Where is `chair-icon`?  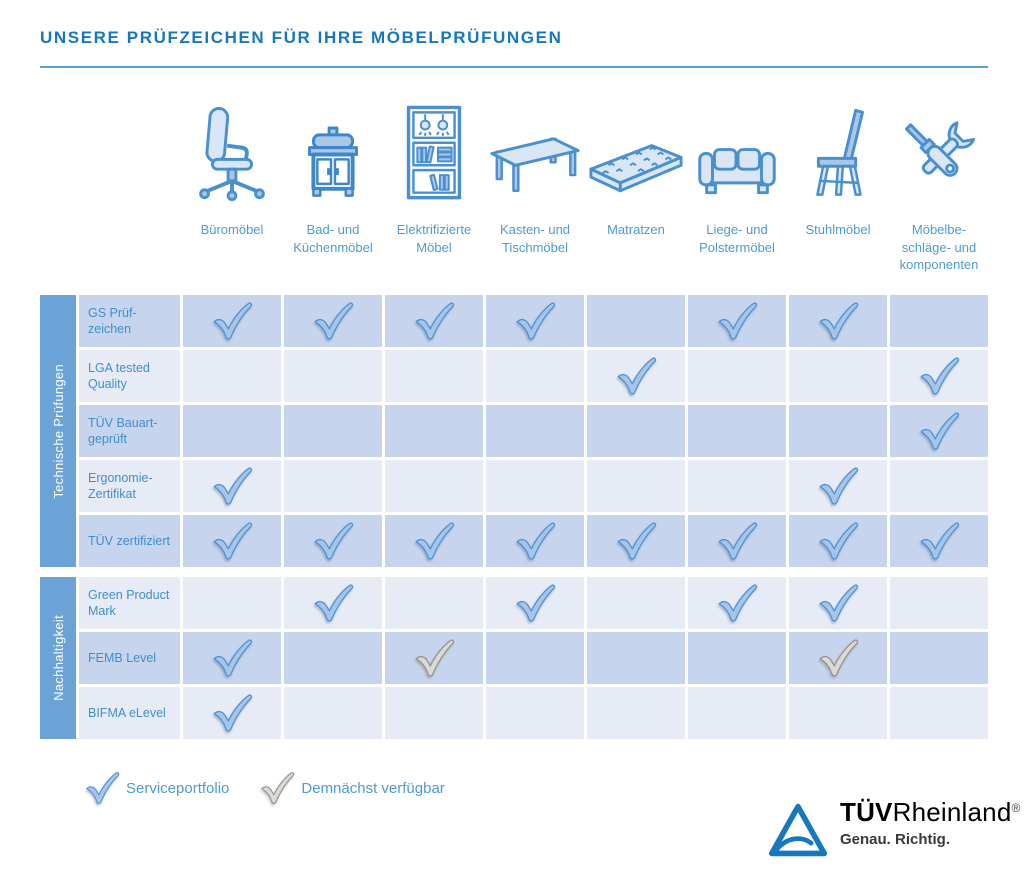 chair-icon is located at coordinates (840, 152).